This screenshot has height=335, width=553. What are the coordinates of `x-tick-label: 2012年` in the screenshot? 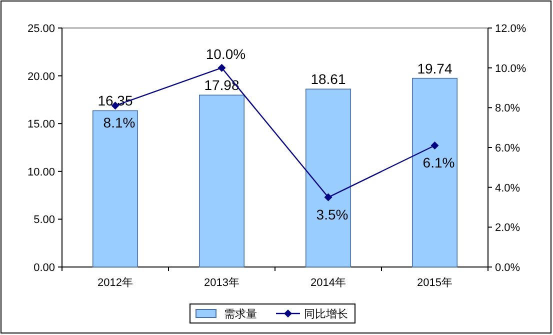 It's located at (115, 283).